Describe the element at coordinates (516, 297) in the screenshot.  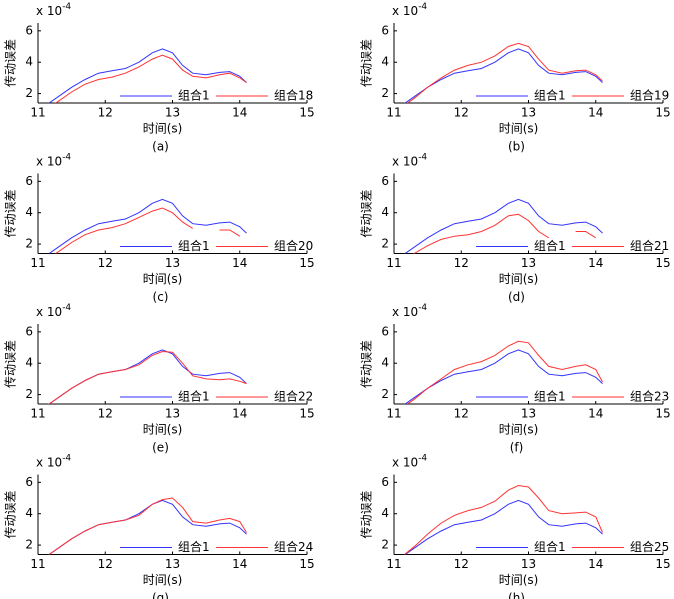
I see `caption: (d)` at that location.